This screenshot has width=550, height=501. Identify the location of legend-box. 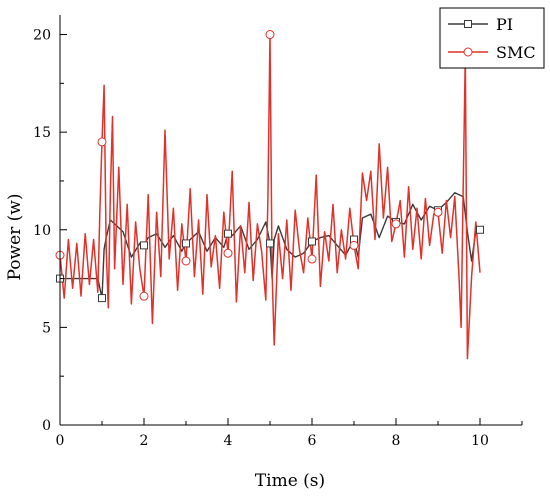
(492, 38).